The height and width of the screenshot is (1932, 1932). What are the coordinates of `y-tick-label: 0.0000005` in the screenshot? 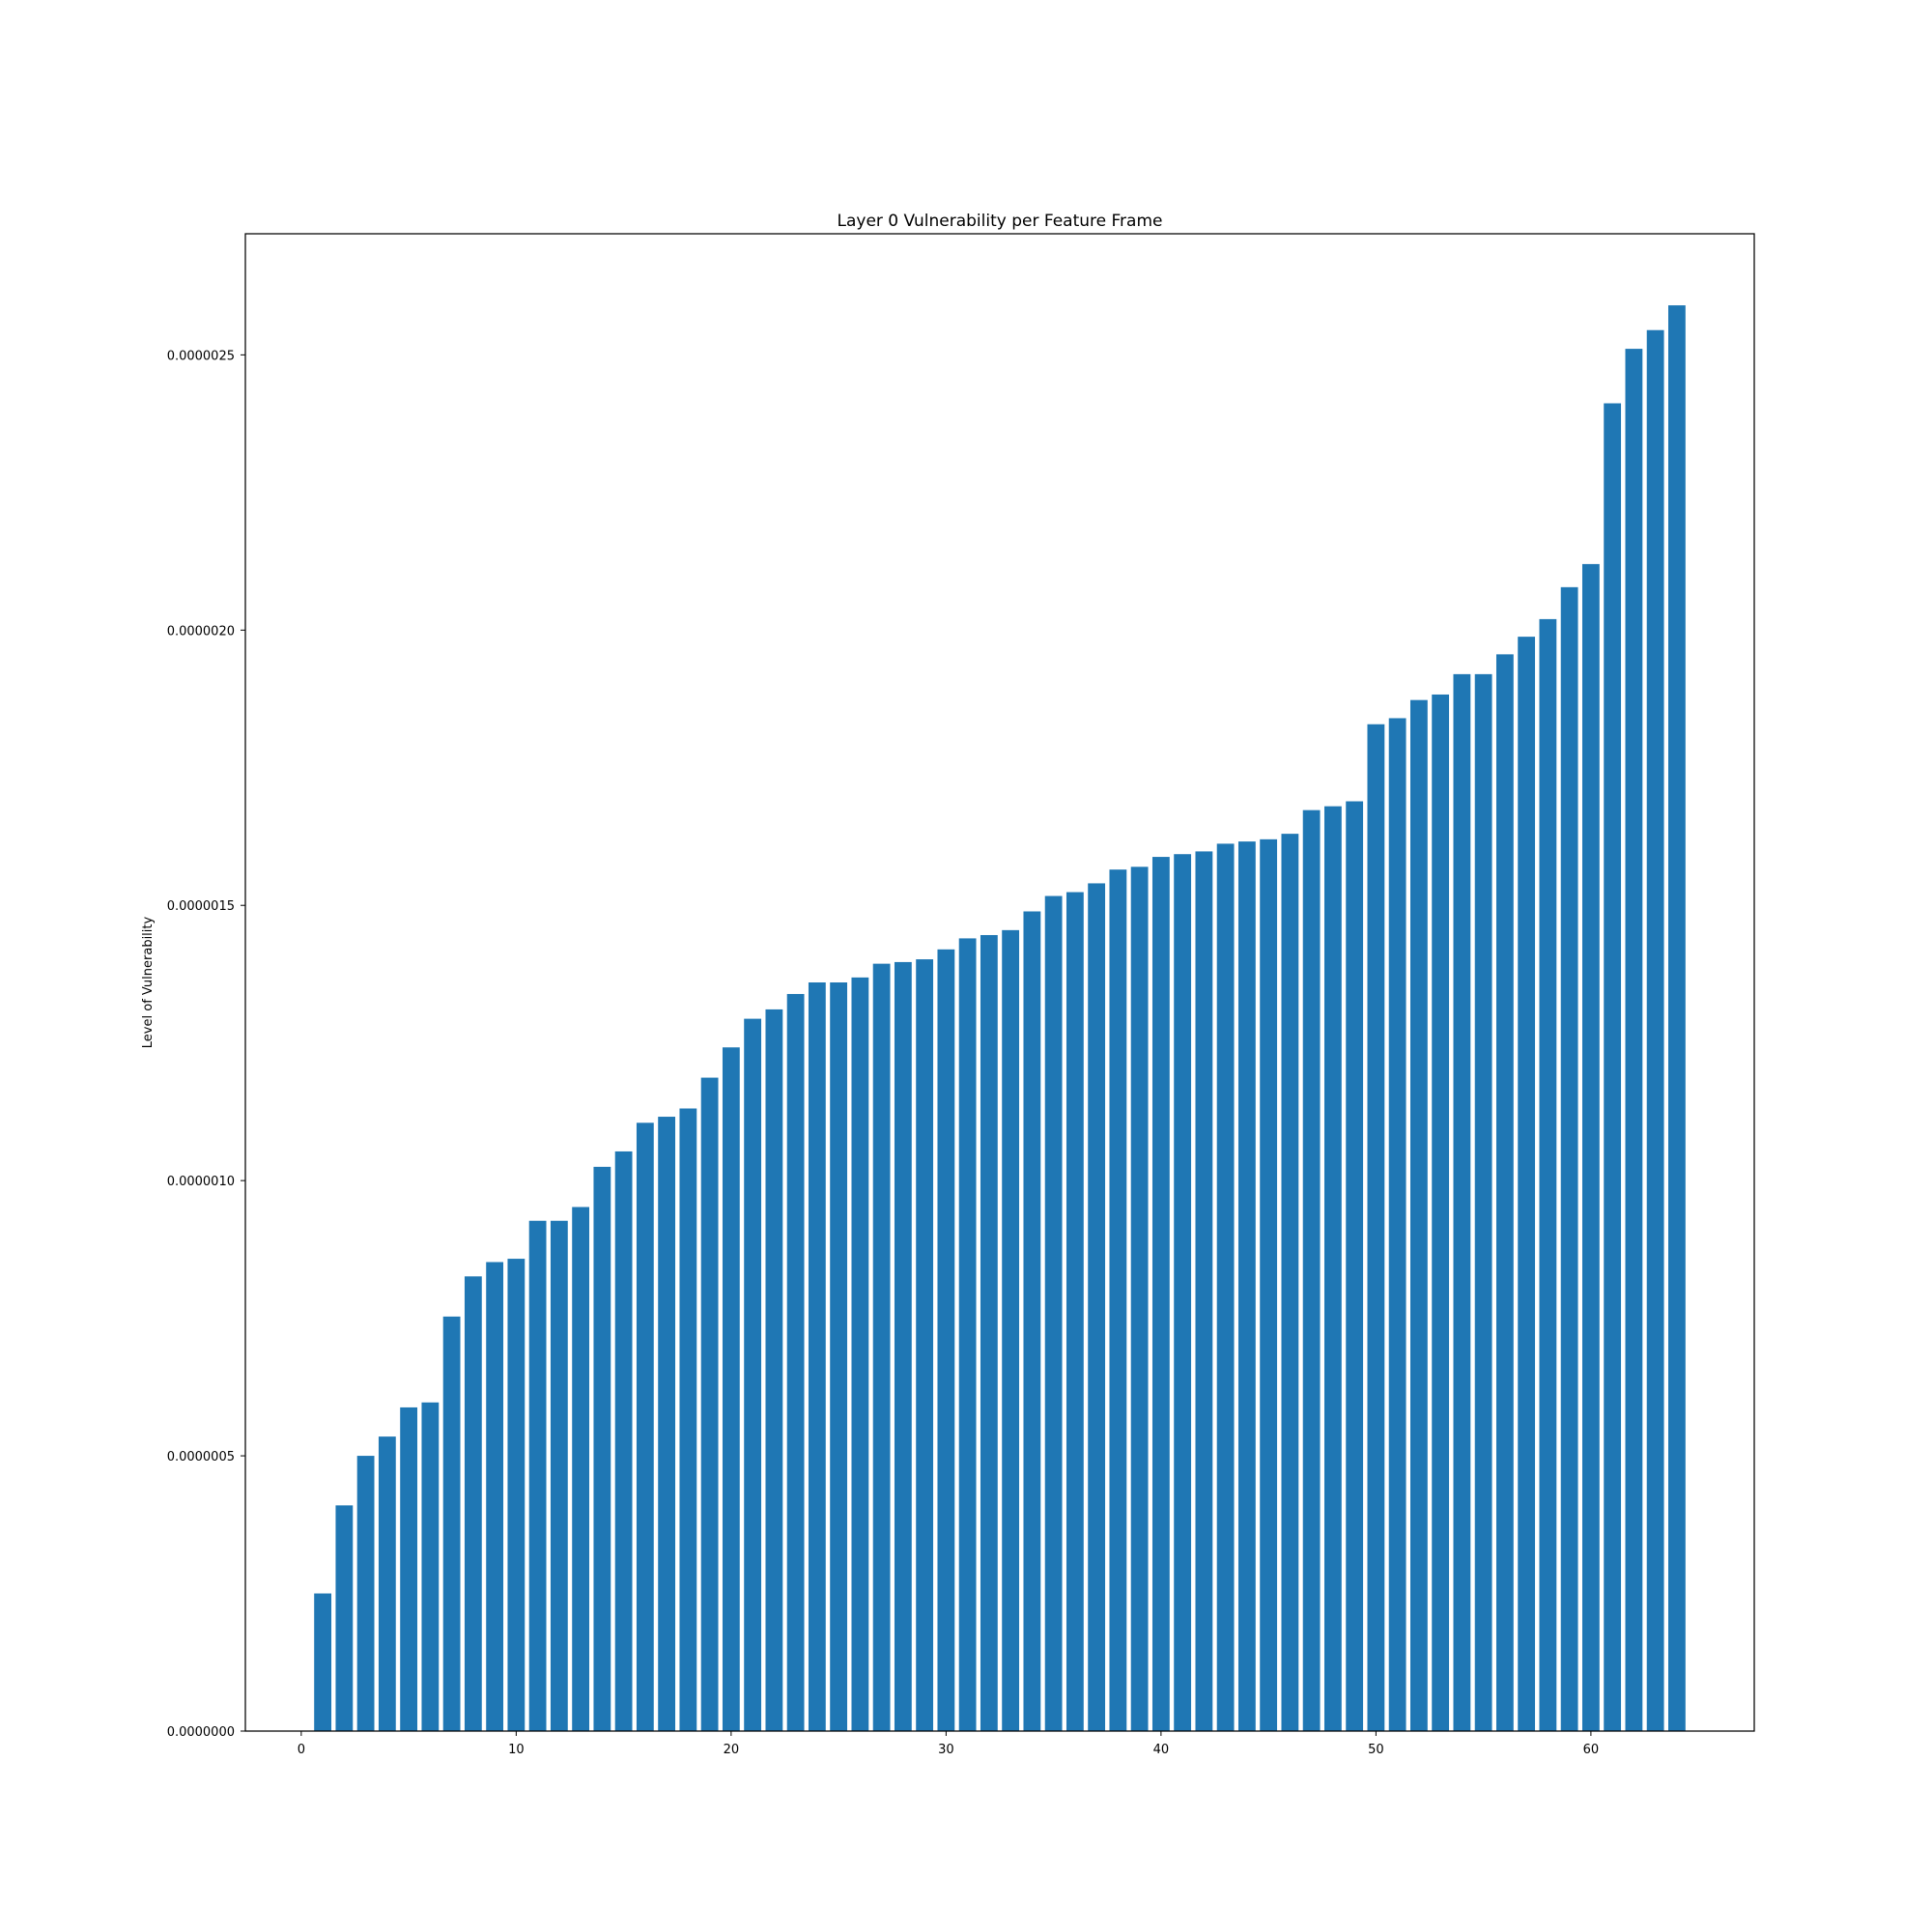 It's located at (201, 1457).